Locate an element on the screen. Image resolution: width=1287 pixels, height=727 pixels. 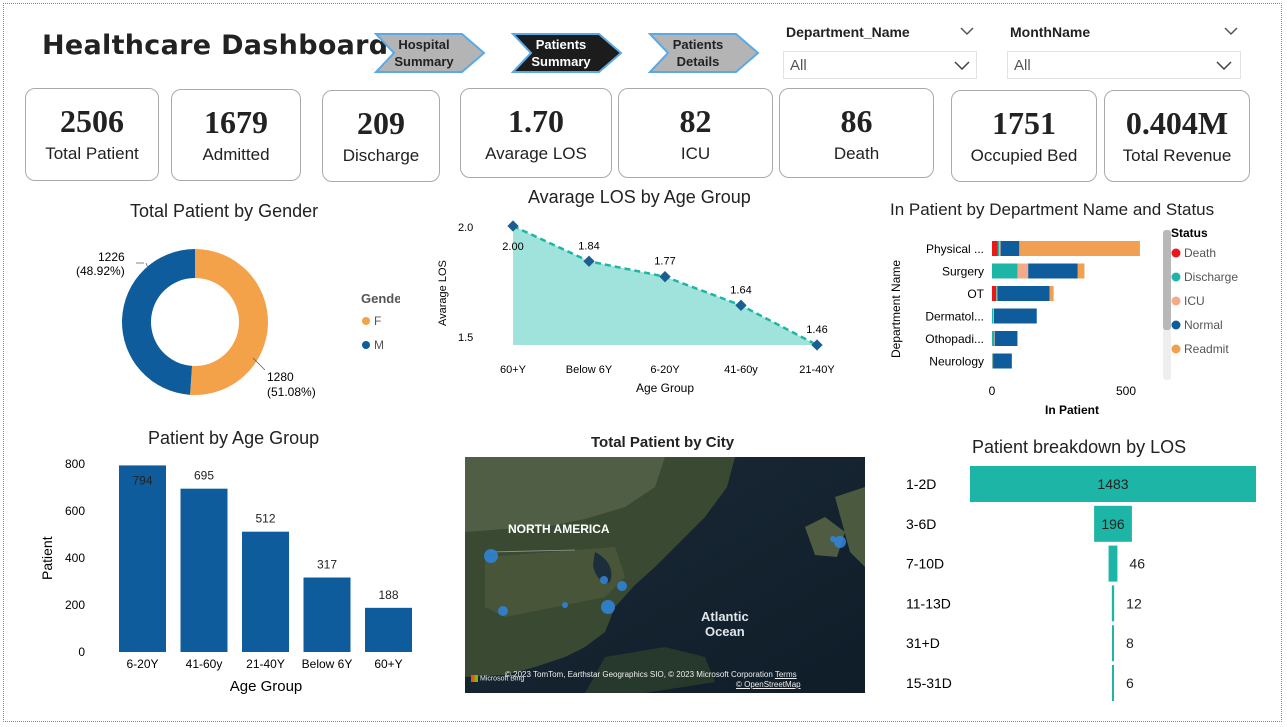
kpi-value: 0.404M is located at coordinates (1177, 123).